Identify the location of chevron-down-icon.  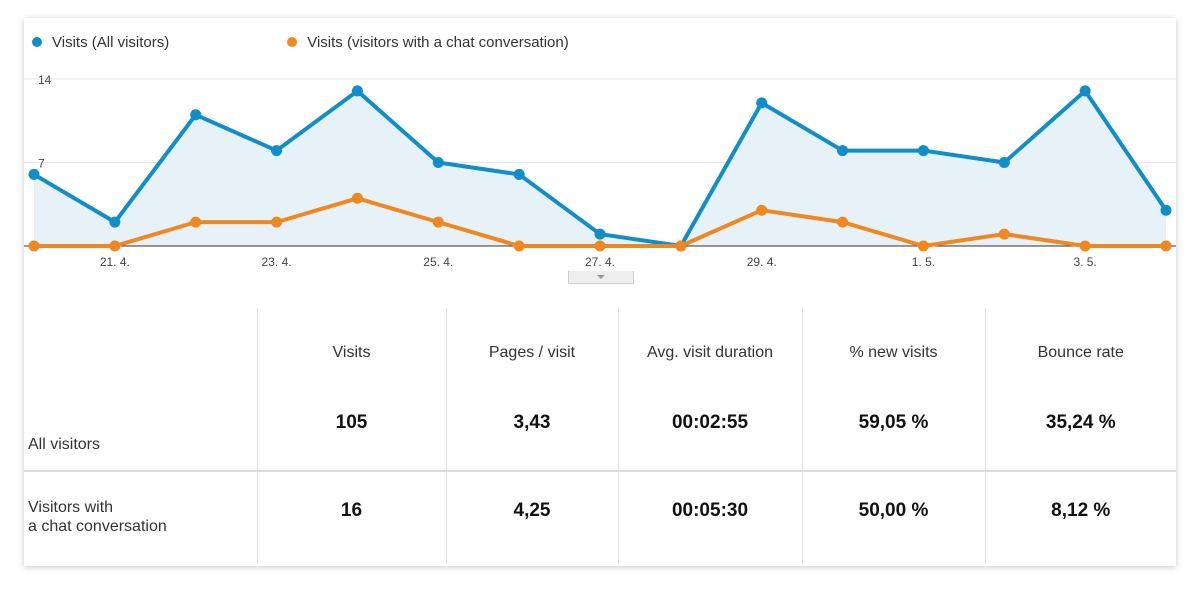
(601, 277).